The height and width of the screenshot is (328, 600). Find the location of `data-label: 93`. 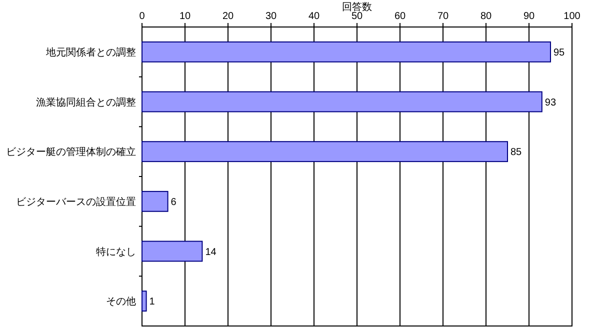

data-label: 93 is located at coordinates (550, 102).